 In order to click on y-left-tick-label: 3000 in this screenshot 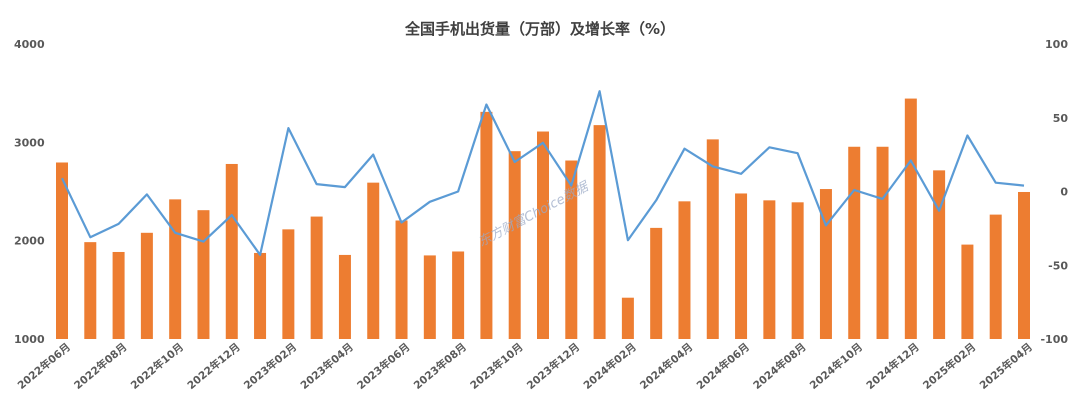, I will do `click(29, 142)`.